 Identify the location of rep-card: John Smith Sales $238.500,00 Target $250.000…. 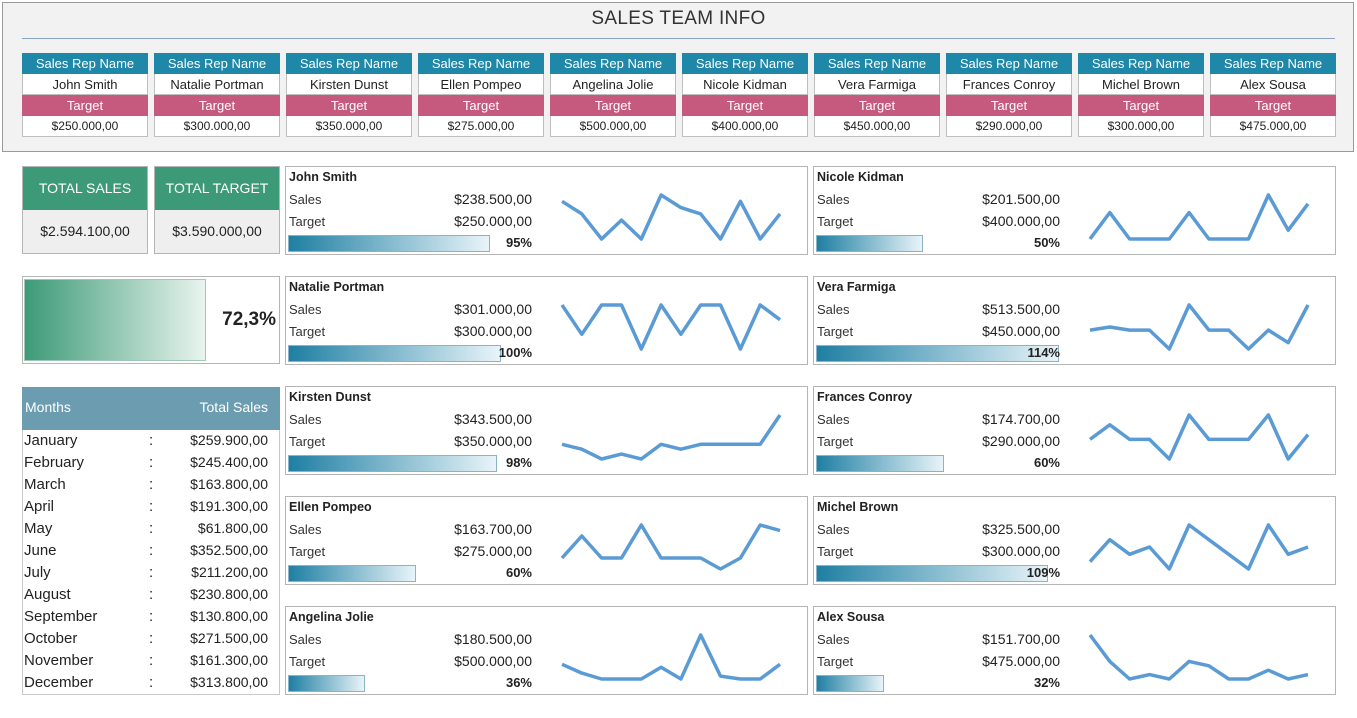
(546, 210).